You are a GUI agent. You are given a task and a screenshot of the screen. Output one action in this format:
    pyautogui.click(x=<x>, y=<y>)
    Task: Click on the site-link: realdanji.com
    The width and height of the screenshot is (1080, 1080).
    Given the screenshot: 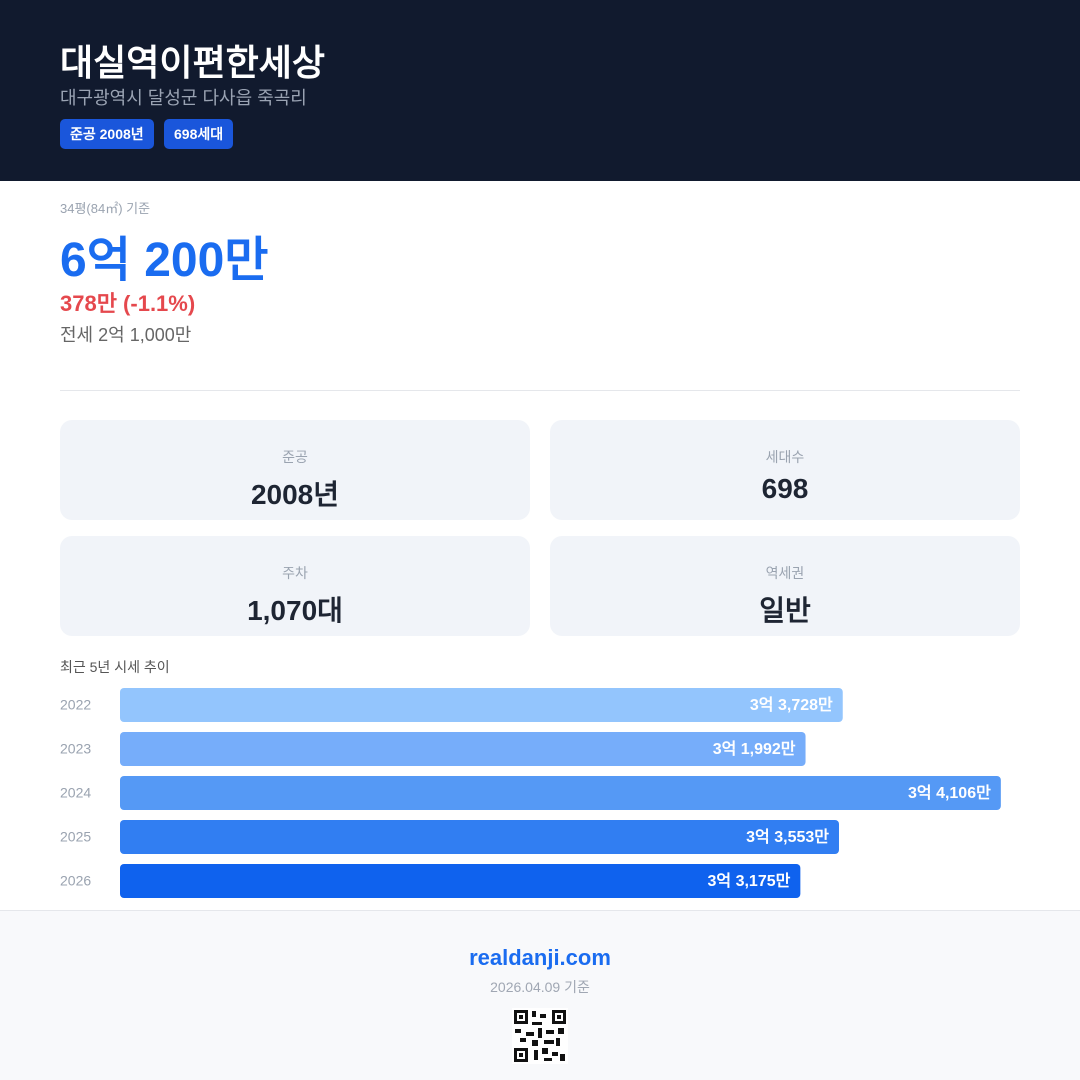 What is the action you would take?
    pyautogui.click(x=540, y=957)
    